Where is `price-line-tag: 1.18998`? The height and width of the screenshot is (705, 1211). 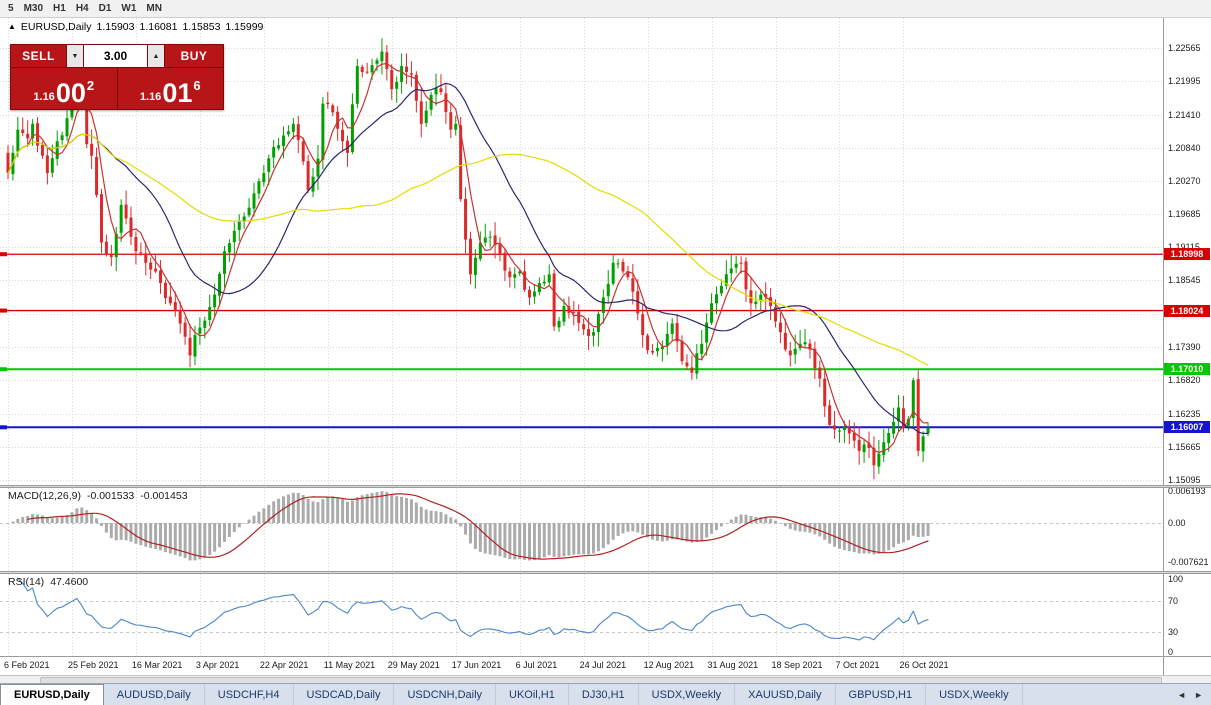 price-line-tag: 1.18998 is located at coordinates (1187, 254).